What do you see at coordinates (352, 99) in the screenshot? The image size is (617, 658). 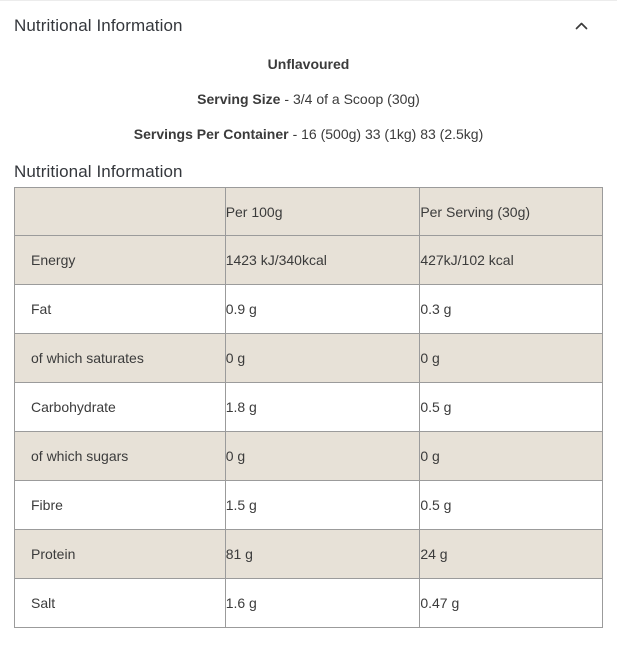 I see `serving-size-value: - 3/4 of a Scoop (30g)` at bounding box center [352, 99].